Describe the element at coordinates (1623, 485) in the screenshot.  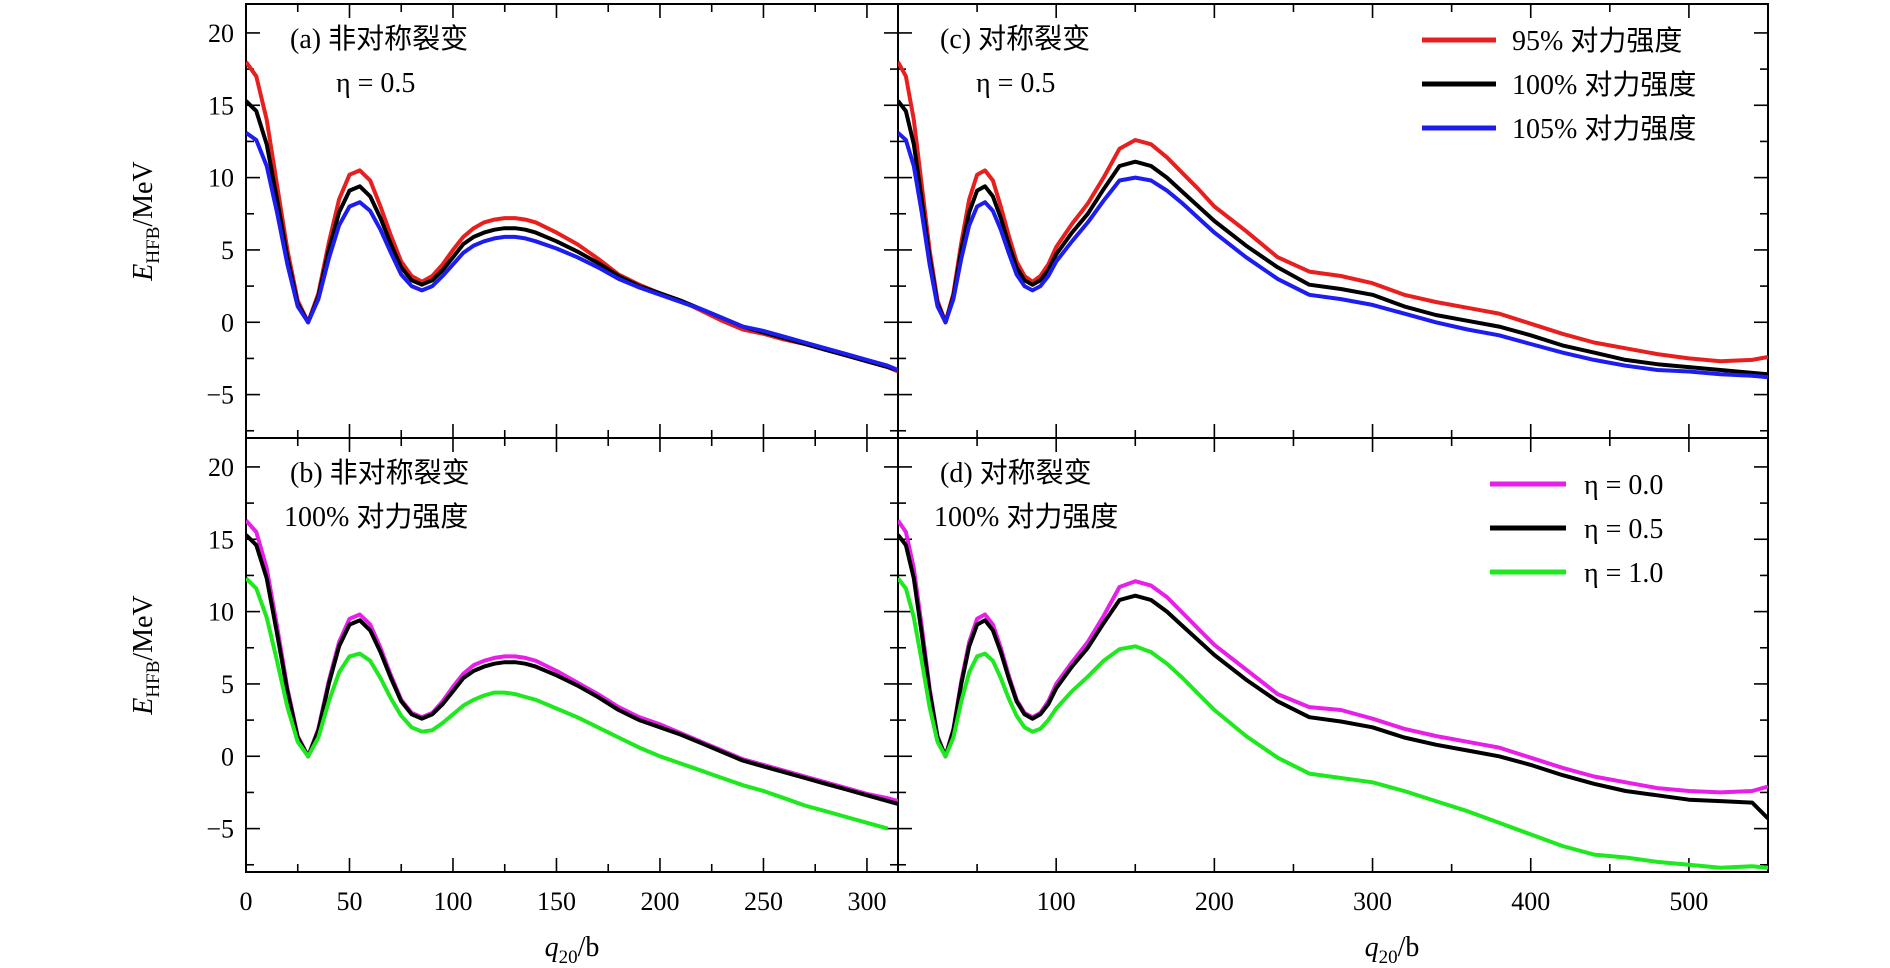
I see `legend-label-d: η = 0.0` at that location.